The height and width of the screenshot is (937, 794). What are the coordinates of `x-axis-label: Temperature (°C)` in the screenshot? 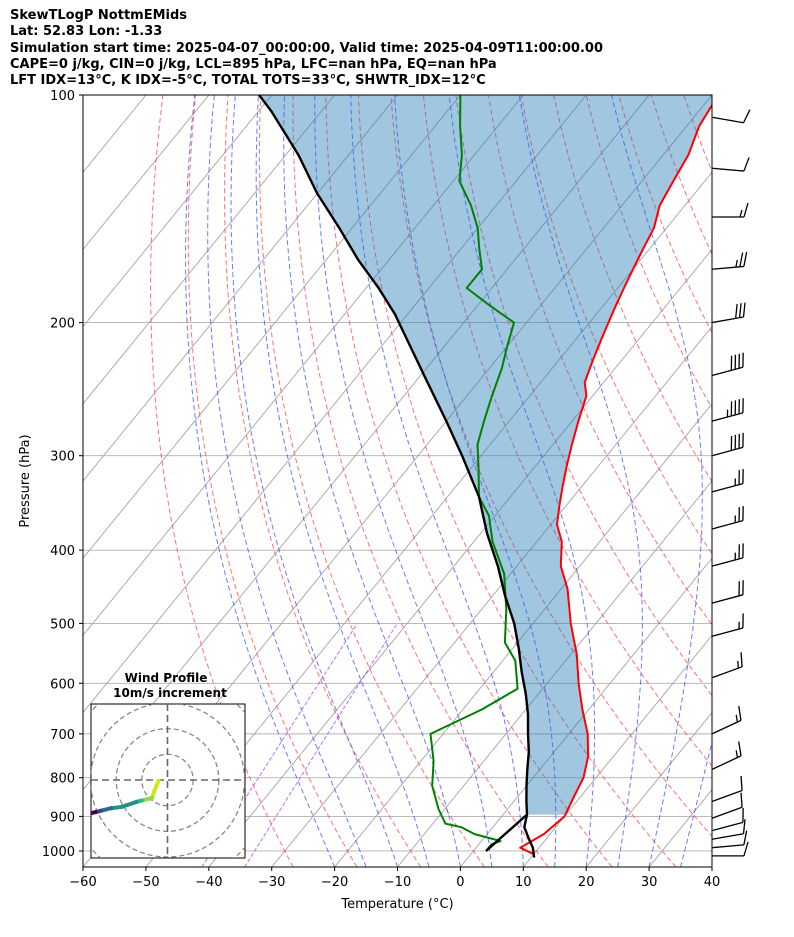 It's located at (396, 904).